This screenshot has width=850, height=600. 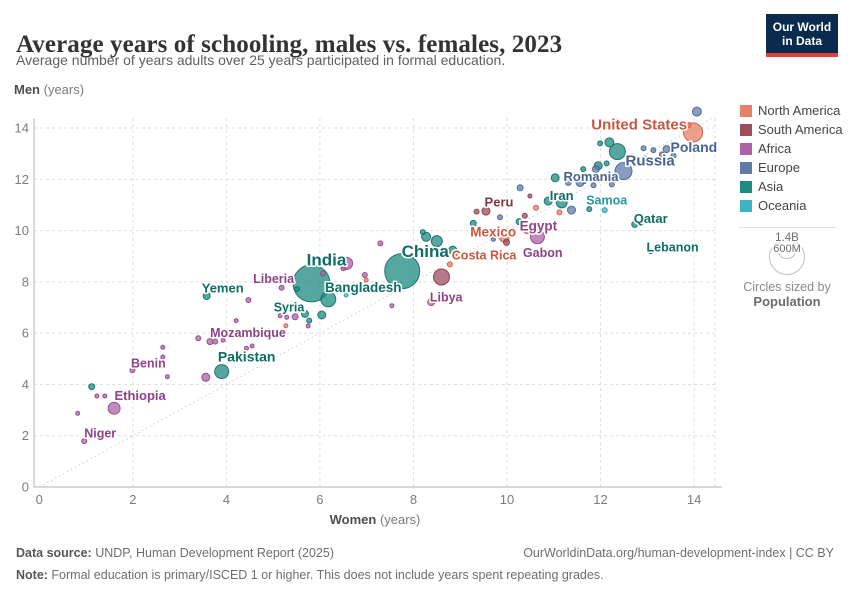 What do you see at coordinates (140, 395) in the screenshot?
I see `country-label-ethiopia: Ethiopia` at bounding box center [140, 395].